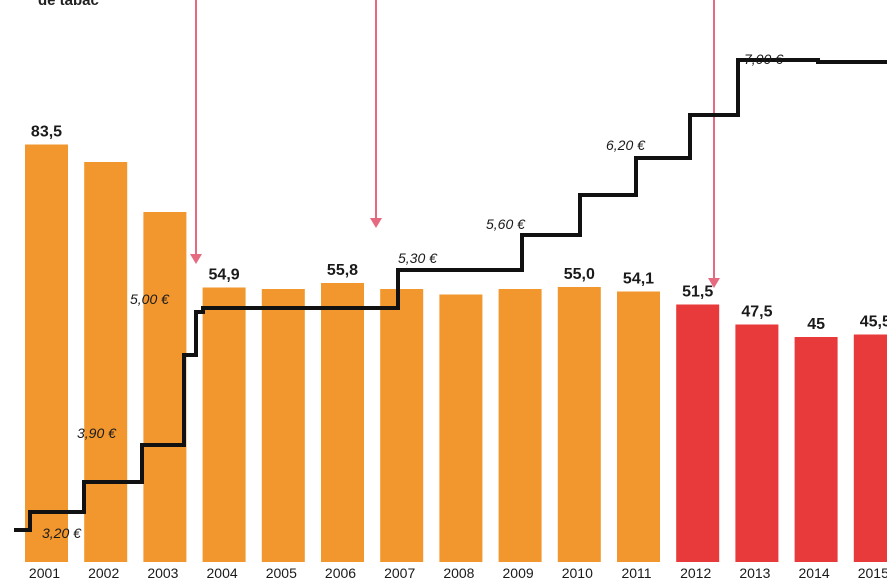 This screenshot has height=583, width=887. Describe the element at coordinates (870, 448) in the screenshot. I see `bar-2015` at that location.